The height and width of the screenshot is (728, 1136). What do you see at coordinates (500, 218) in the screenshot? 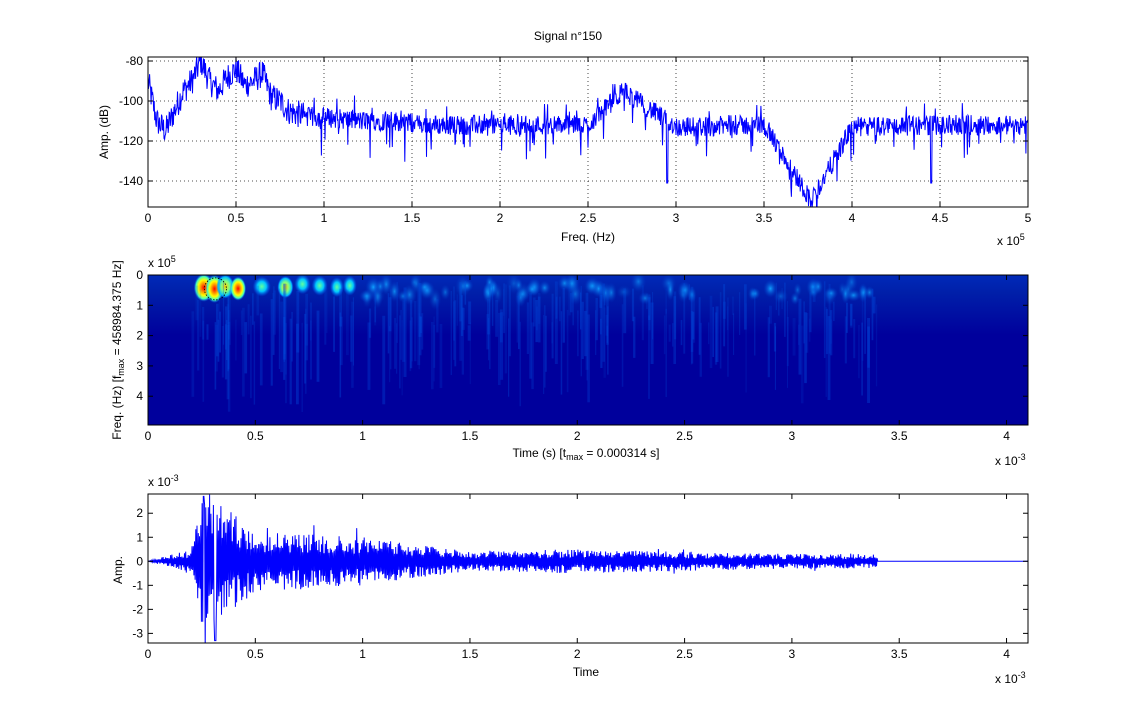
I see `spectrum-xtick-label: 2` at bounding box center [500, 218].